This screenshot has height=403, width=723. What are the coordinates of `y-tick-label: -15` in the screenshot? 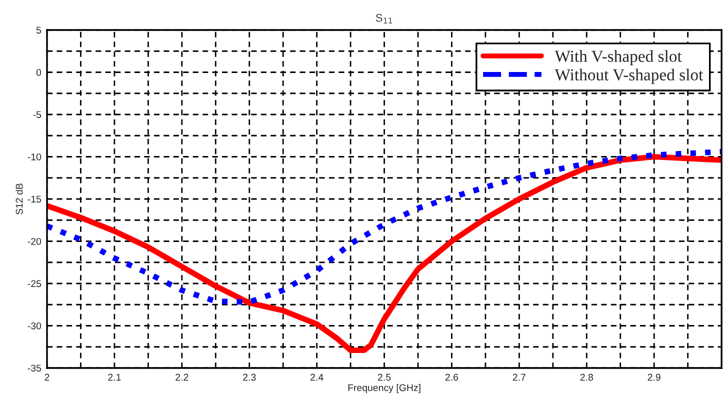 It's located at (35, 199).